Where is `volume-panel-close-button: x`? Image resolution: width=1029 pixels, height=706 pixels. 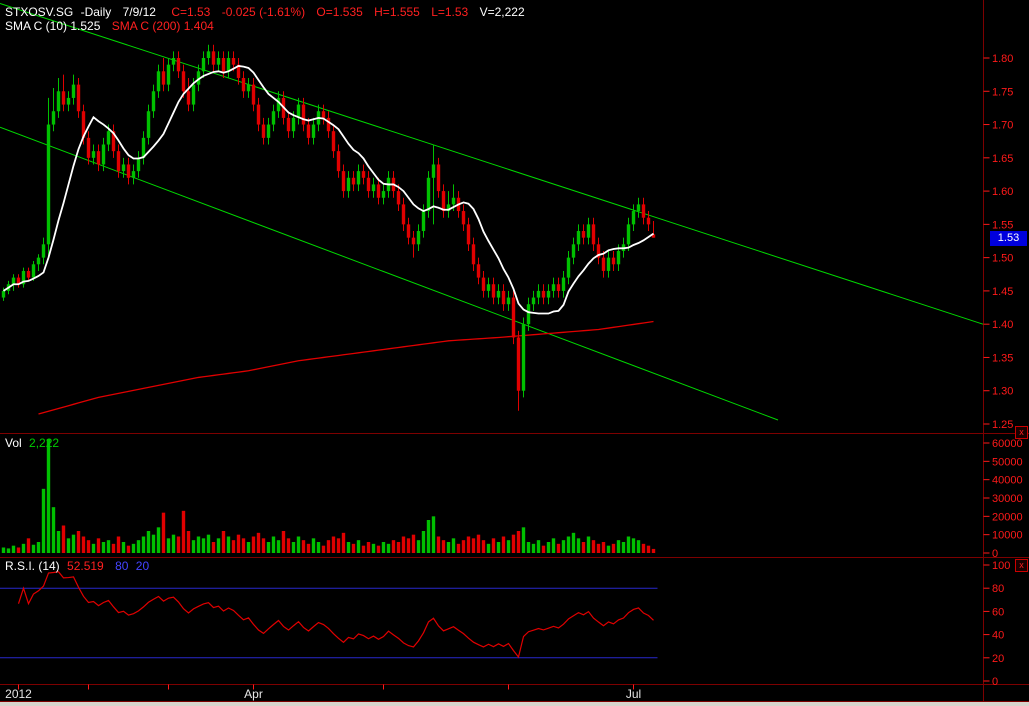 volume-panel-close-button: x is located at coordinates (1021, 432).